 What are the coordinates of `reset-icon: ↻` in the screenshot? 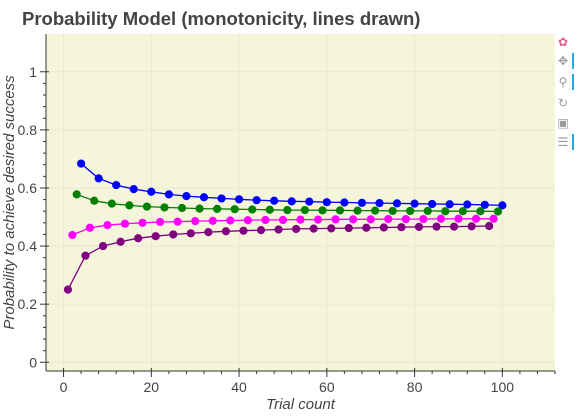 It's located at (563, 103).